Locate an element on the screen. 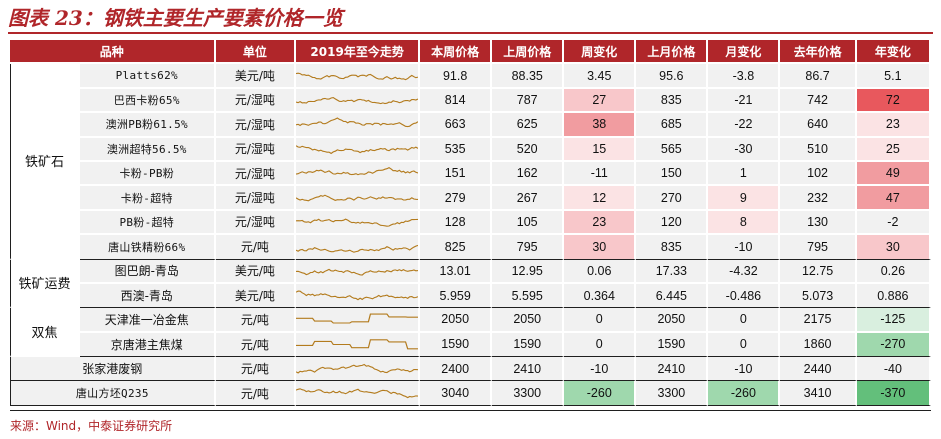 The image size is (941, 439). last-week-price: 5.595 is located at coordinates (528, 296).